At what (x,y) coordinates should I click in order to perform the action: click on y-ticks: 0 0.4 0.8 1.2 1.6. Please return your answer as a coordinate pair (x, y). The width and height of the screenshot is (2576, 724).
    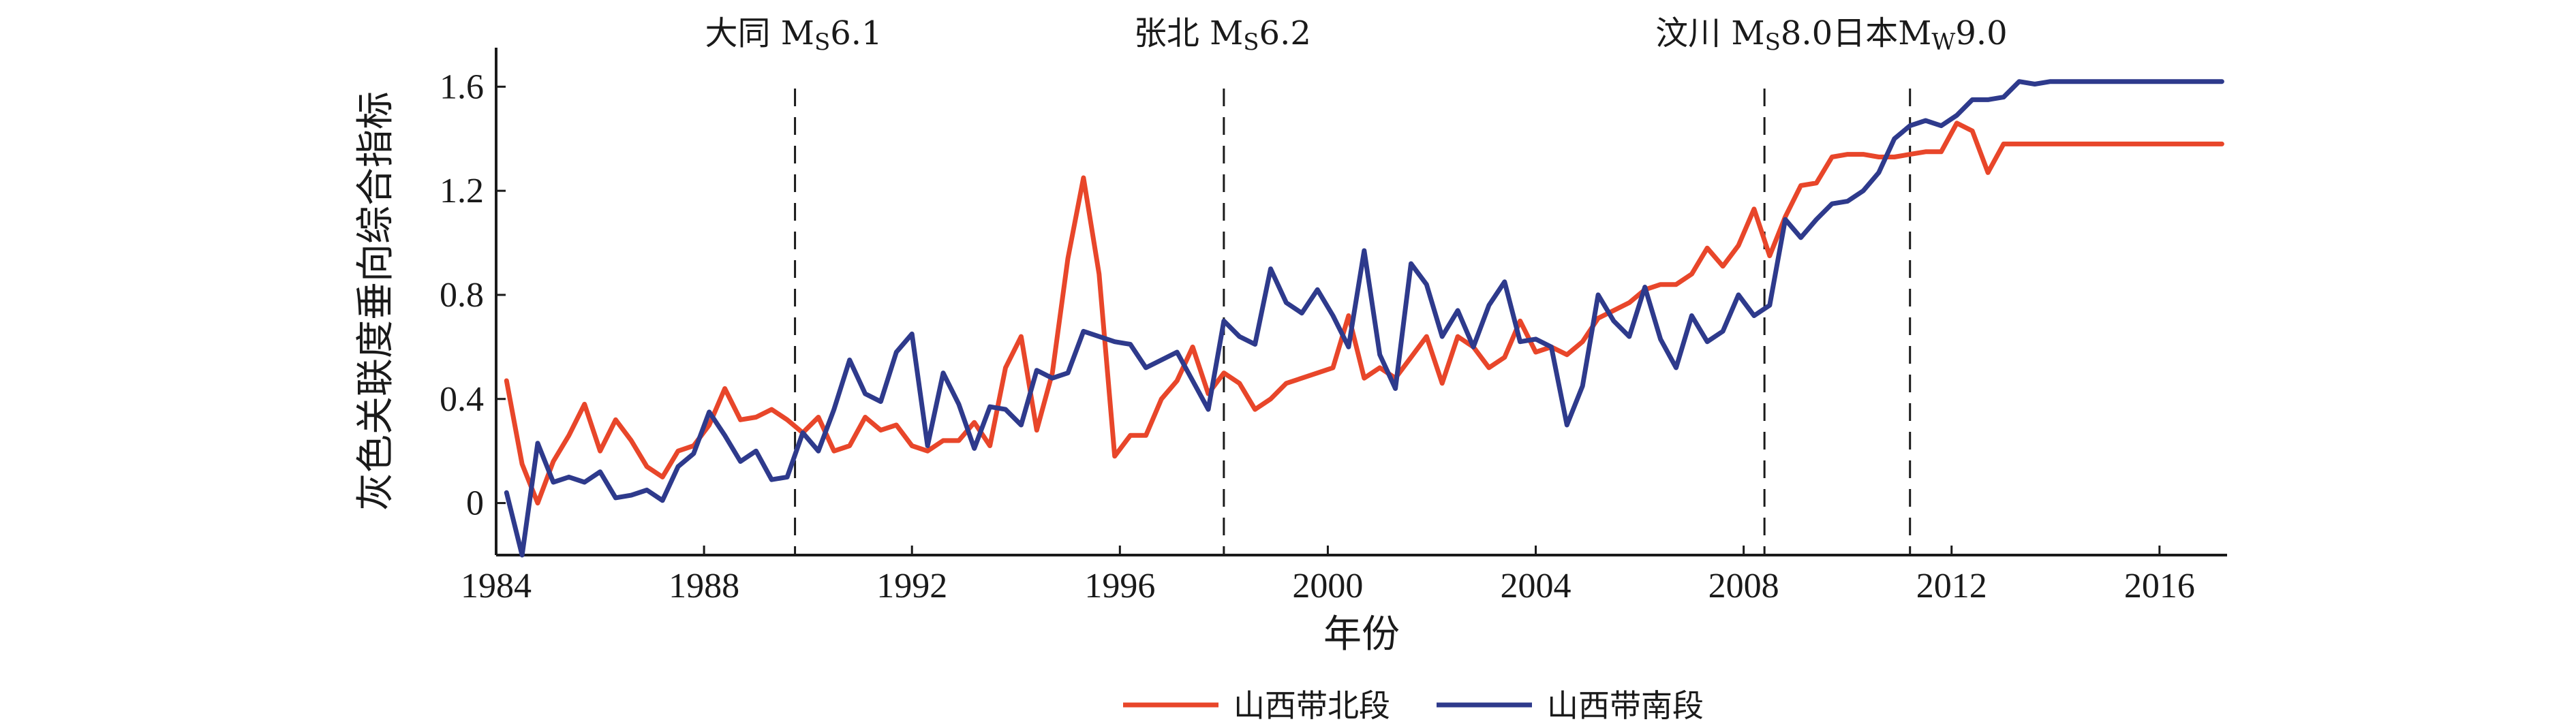
    Looking at the image, I should click on (473, 295).